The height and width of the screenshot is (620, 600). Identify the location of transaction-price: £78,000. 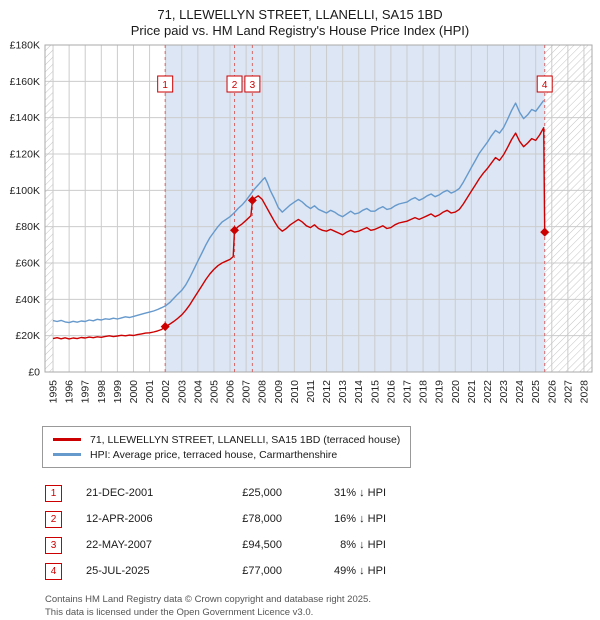
(262, 519).